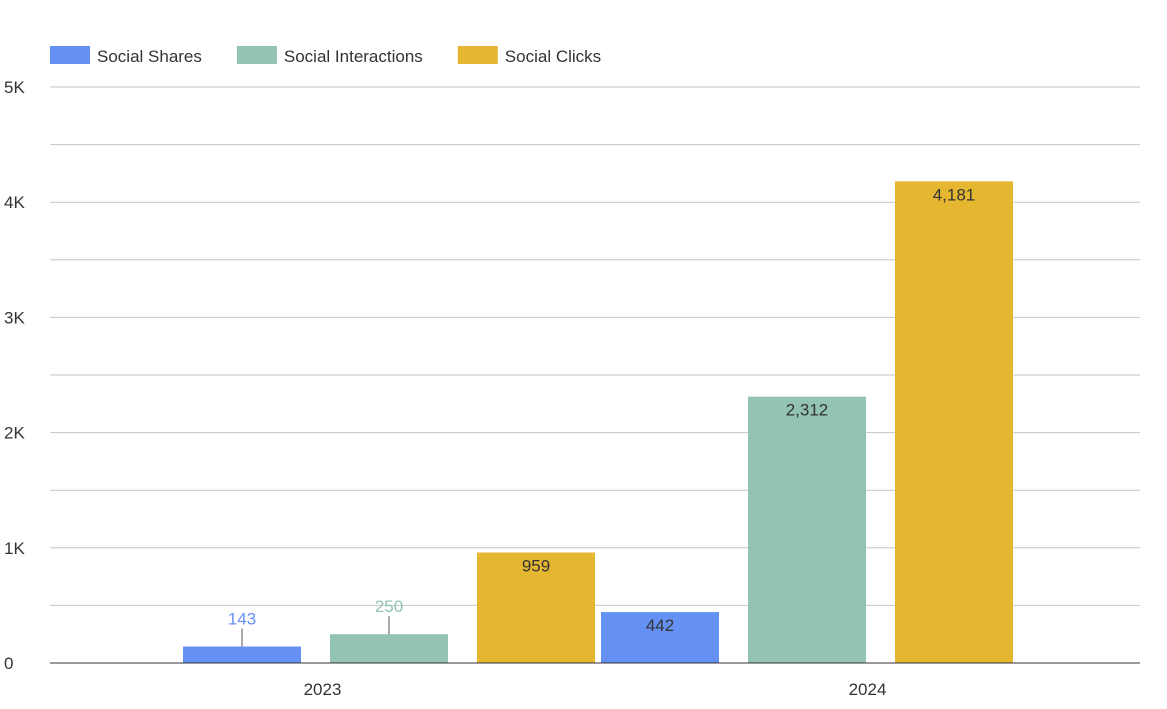 The width and height of the screenshot is (1167, 709). Describe the element at coordinates (14, 433) in the screenshot. I see `y-tick-label: 2K` at that location.